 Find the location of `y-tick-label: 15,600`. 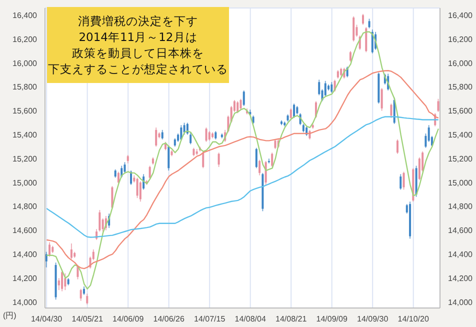

y-tick-label: 15,600 is located at coordinates (25, 111).